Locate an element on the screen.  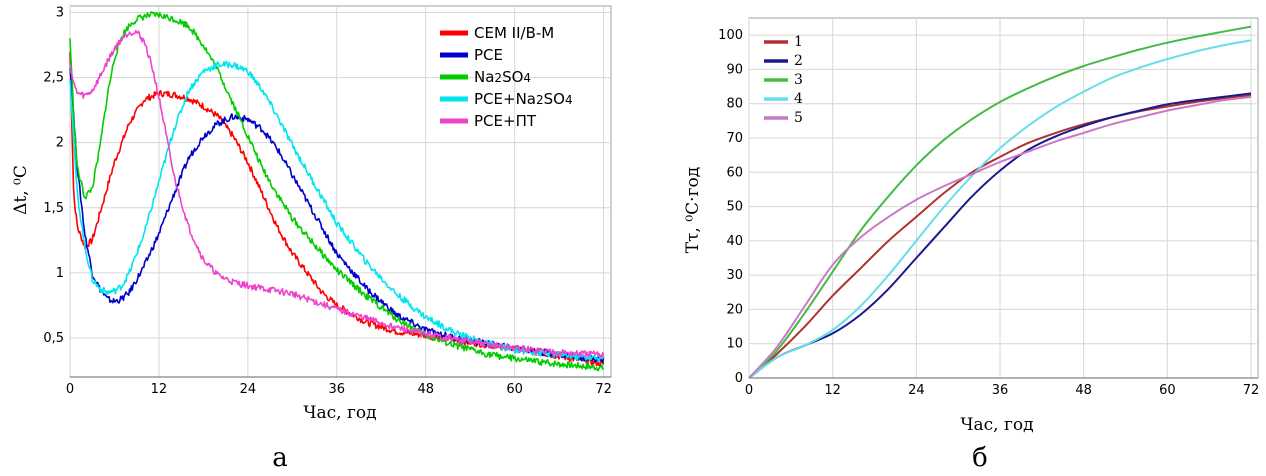
y-tick-label: 70 is located at coordinates (734, 138).